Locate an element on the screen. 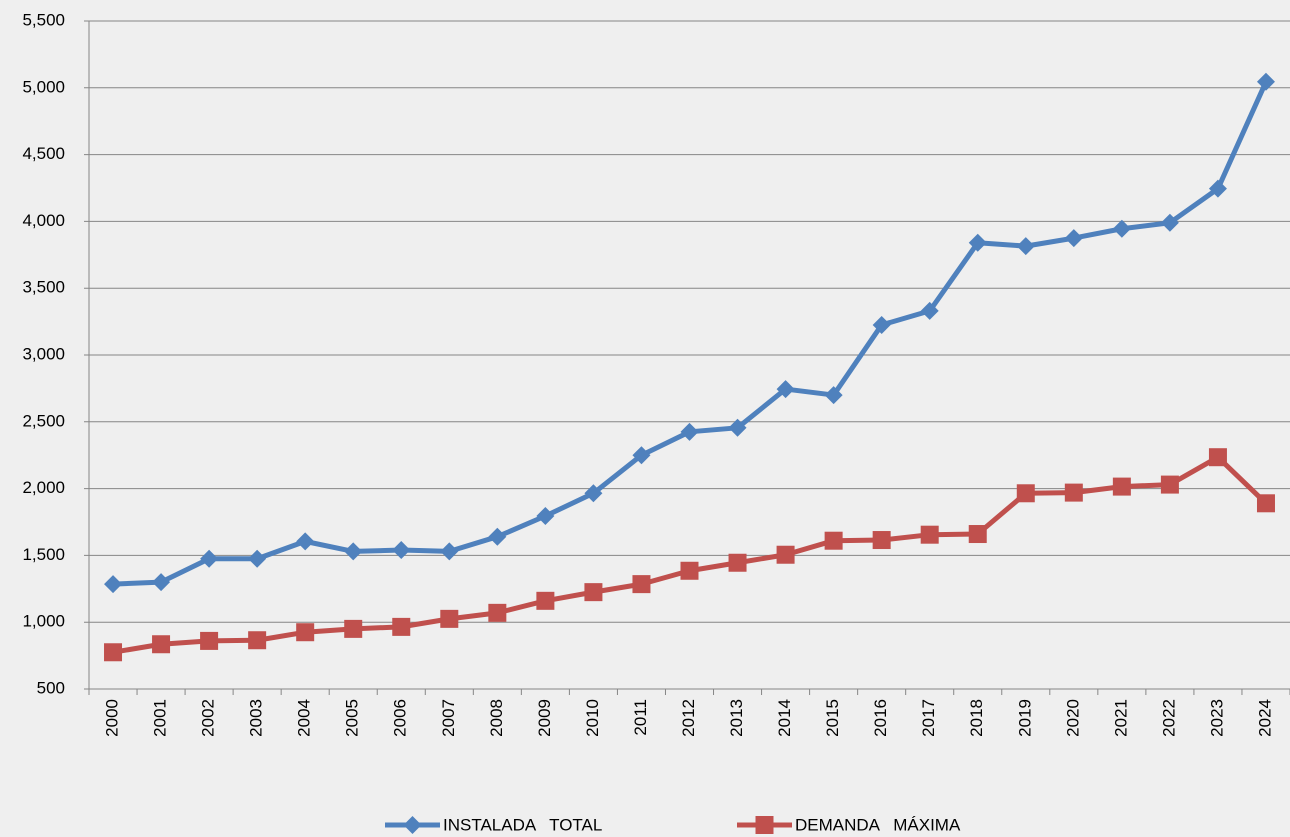  x-tick-label: 2013 is located at coordinates (736, 718).